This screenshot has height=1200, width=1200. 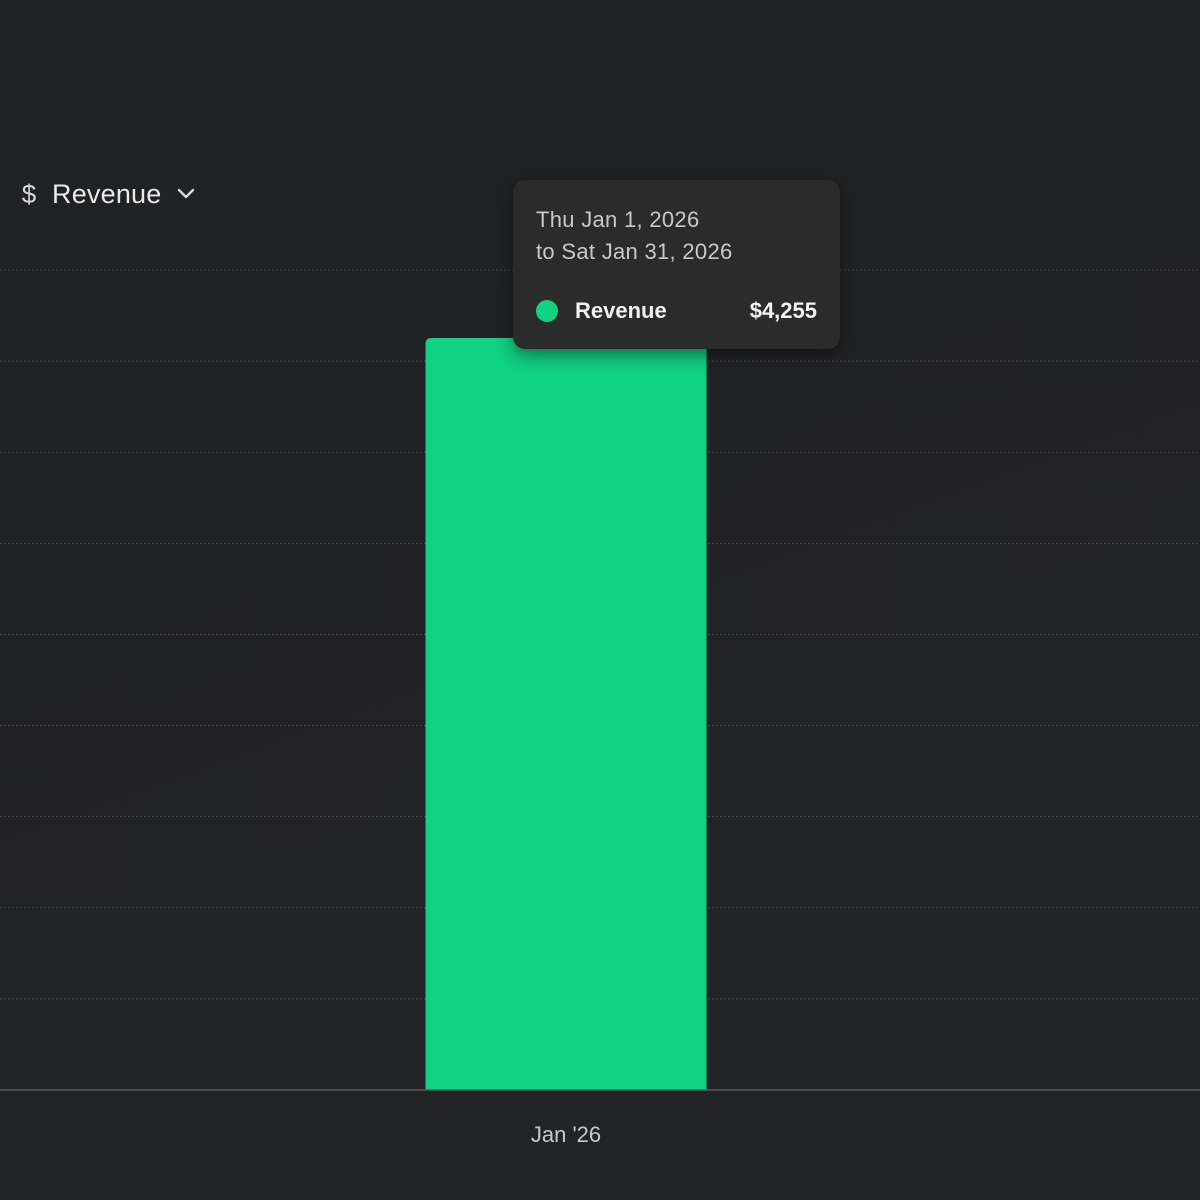 I want to click on bars, so click(x=566, y=714).